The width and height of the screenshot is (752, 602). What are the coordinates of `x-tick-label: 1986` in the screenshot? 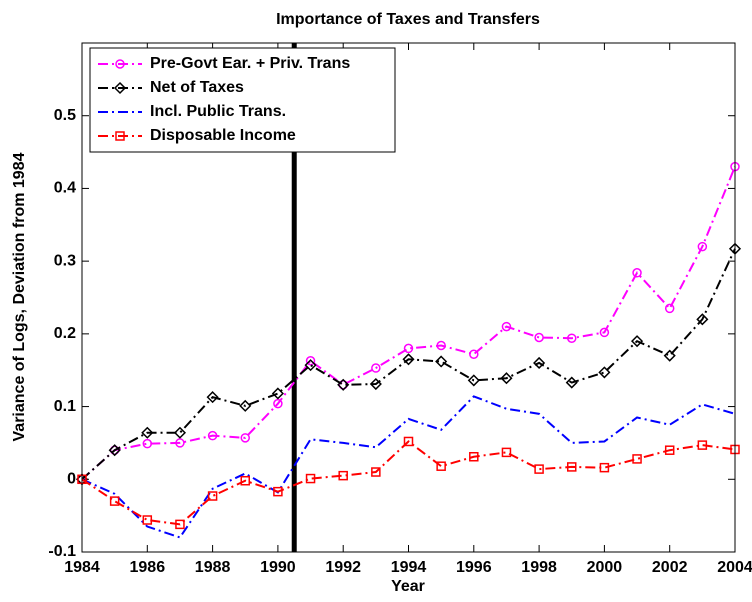 It's located at (148, 567).